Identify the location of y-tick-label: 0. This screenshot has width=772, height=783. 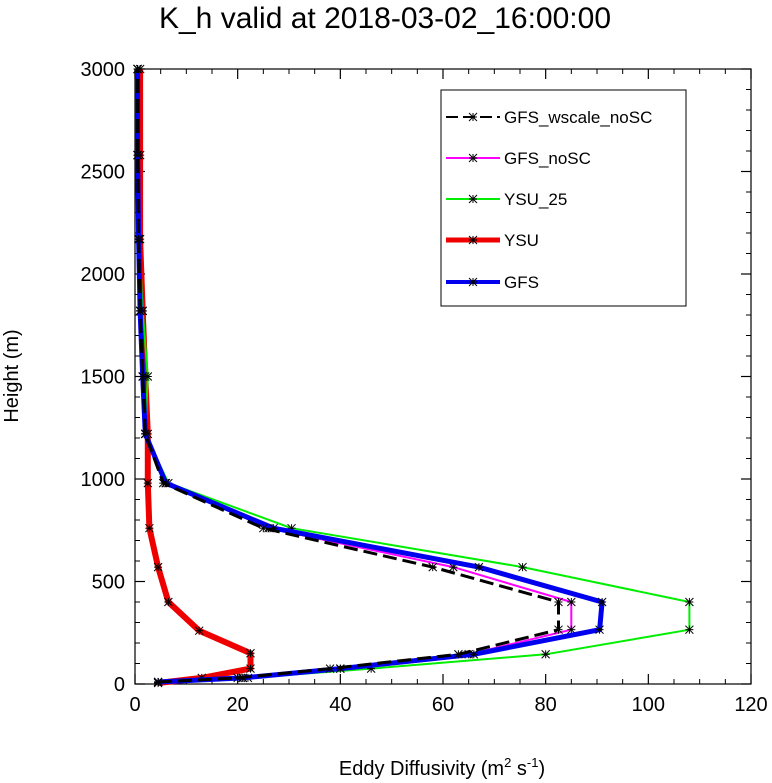
(119, 685).